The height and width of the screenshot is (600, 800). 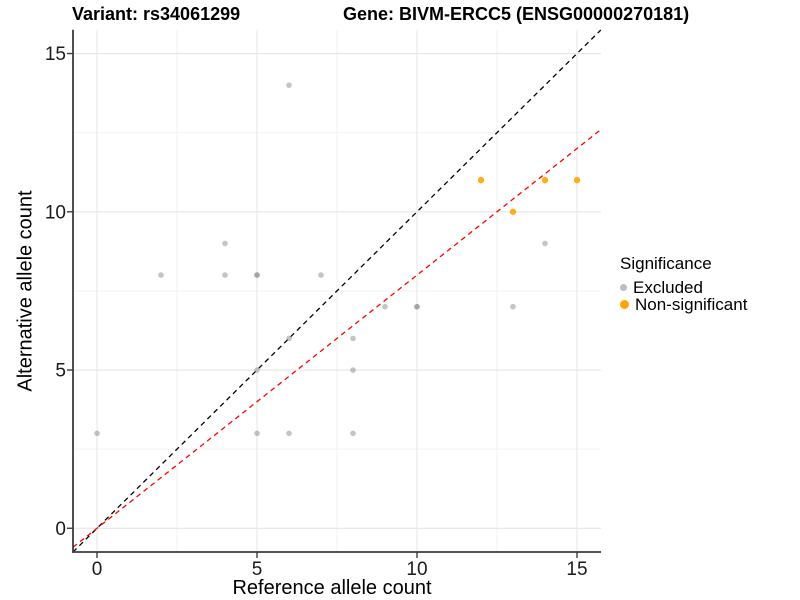 I want to click on y-axis-title: Alternative allele count, so click(x=25, y=291).